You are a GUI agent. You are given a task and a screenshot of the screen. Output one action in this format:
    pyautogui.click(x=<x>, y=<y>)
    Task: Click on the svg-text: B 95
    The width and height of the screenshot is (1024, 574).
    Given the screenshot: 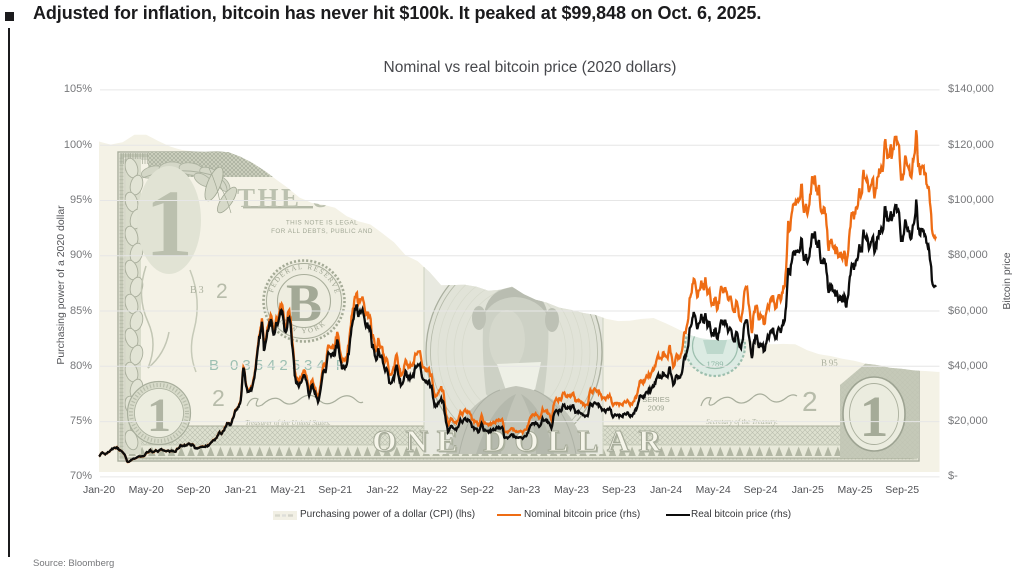 What is the action you would take?
    pyautogui.click(x=829, y=363)
    